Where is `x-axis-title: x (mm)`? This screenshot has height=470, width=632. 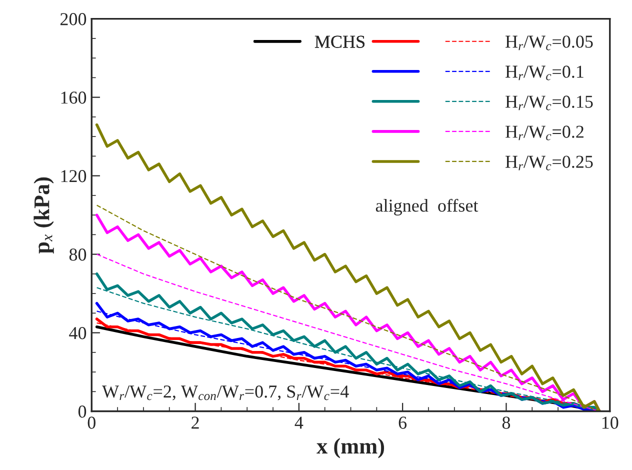
x-axis-title: x (mm) is located at coordinates (350, 448).